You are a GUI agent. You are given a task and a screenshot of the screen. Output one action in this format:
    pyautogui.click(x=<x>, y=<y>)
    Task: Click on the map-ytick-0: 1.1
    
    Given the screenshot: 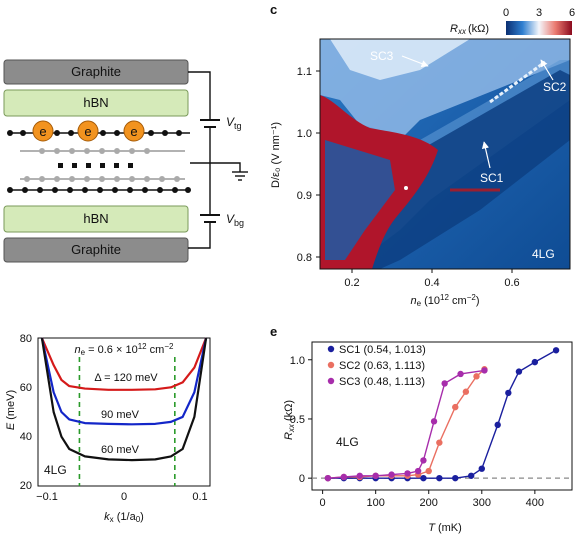 What is the action you would take?
    pyautogui.click(x=304, y=72)
    